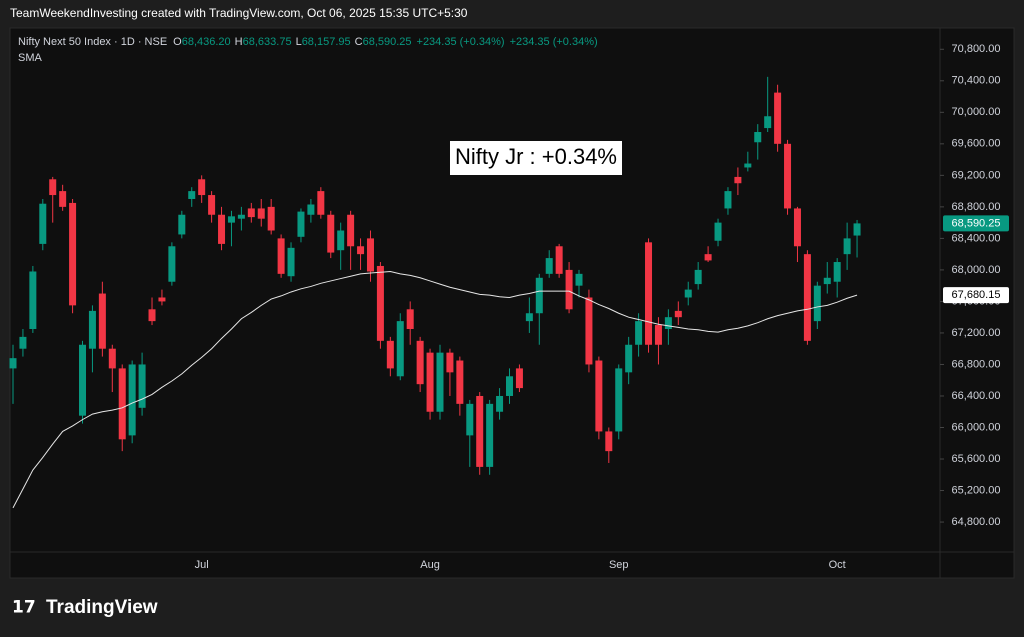 This screenshot has height=637, width=1024. I want to click on x-tick-label: Sep, so click(619, 565).